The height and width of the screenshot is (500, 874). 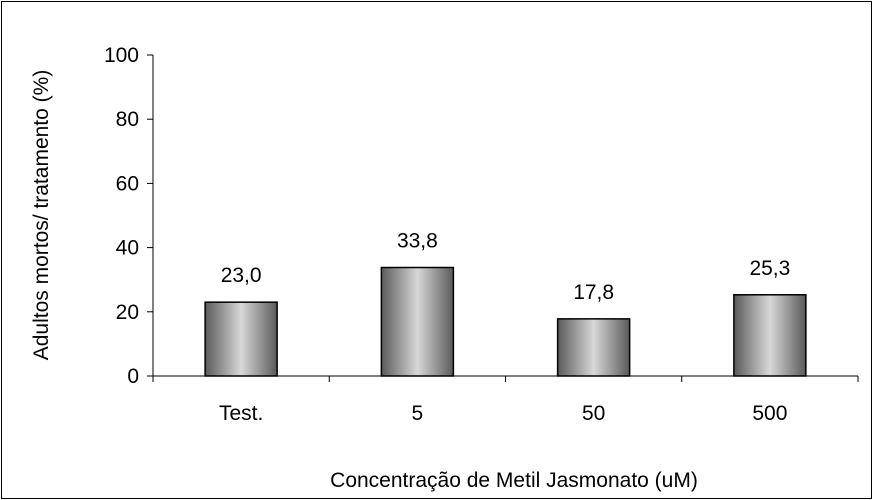 I want to click on y-tick-label: 60, so click(x=127, y=183).